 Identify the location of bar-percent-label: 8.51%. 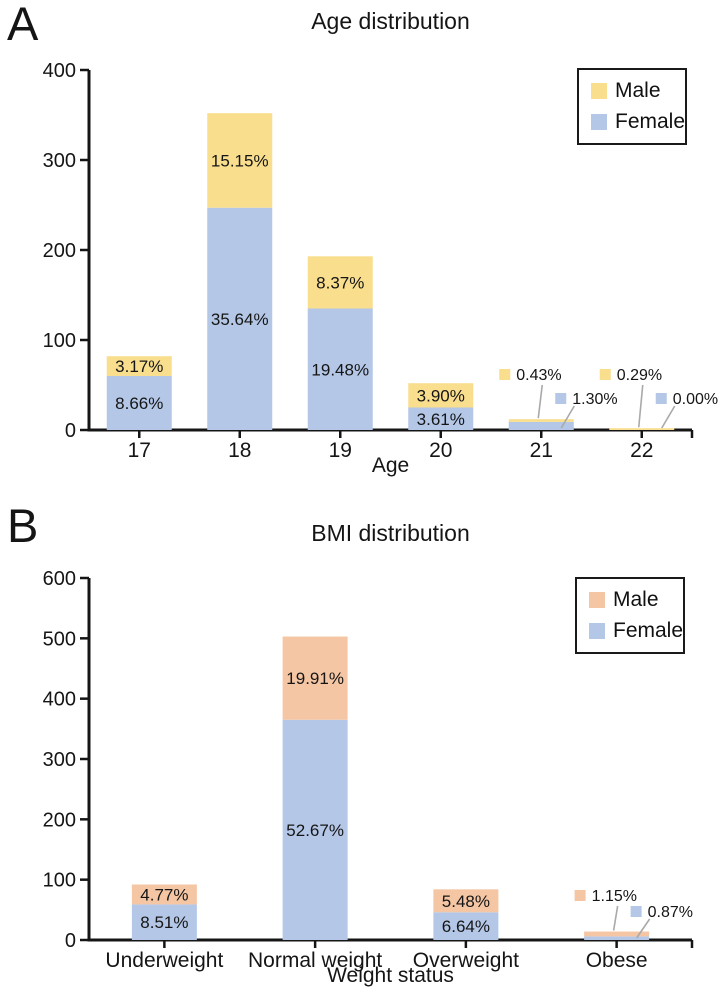
(164, 922).